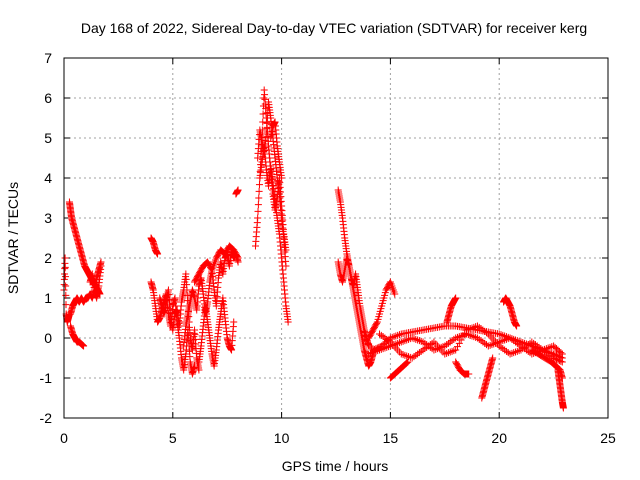 Image resolution: width=640 pixels, height=480 pixels. I want to click on x-axis-label: GPS time / hours, so click(335, 466).